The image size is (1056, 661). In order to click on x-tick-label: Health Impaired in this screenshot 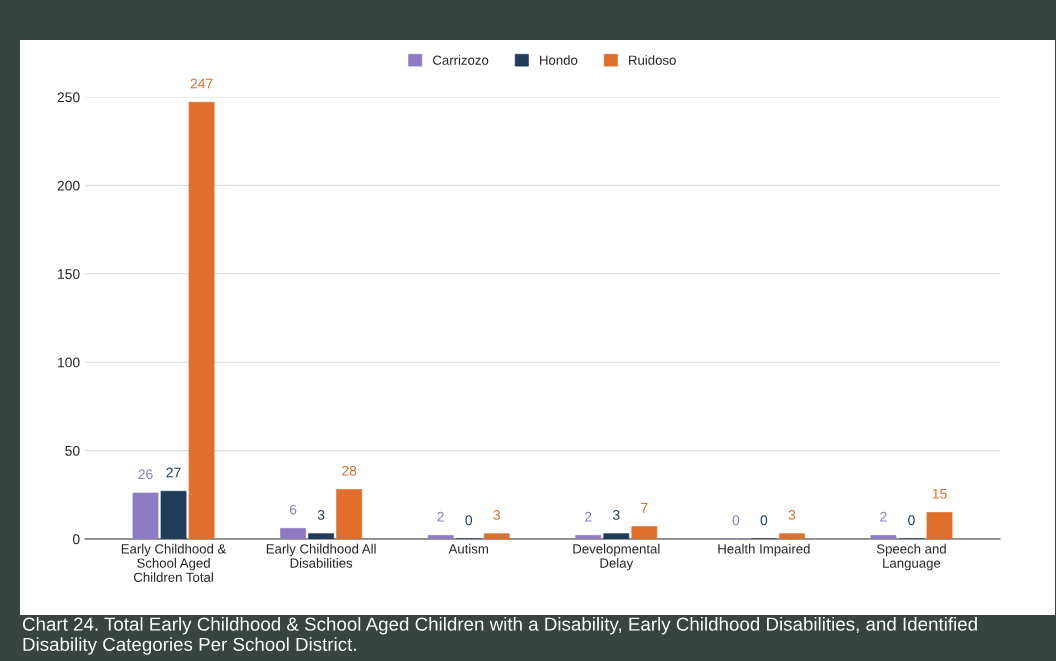, I will do `click(764, 550)`.